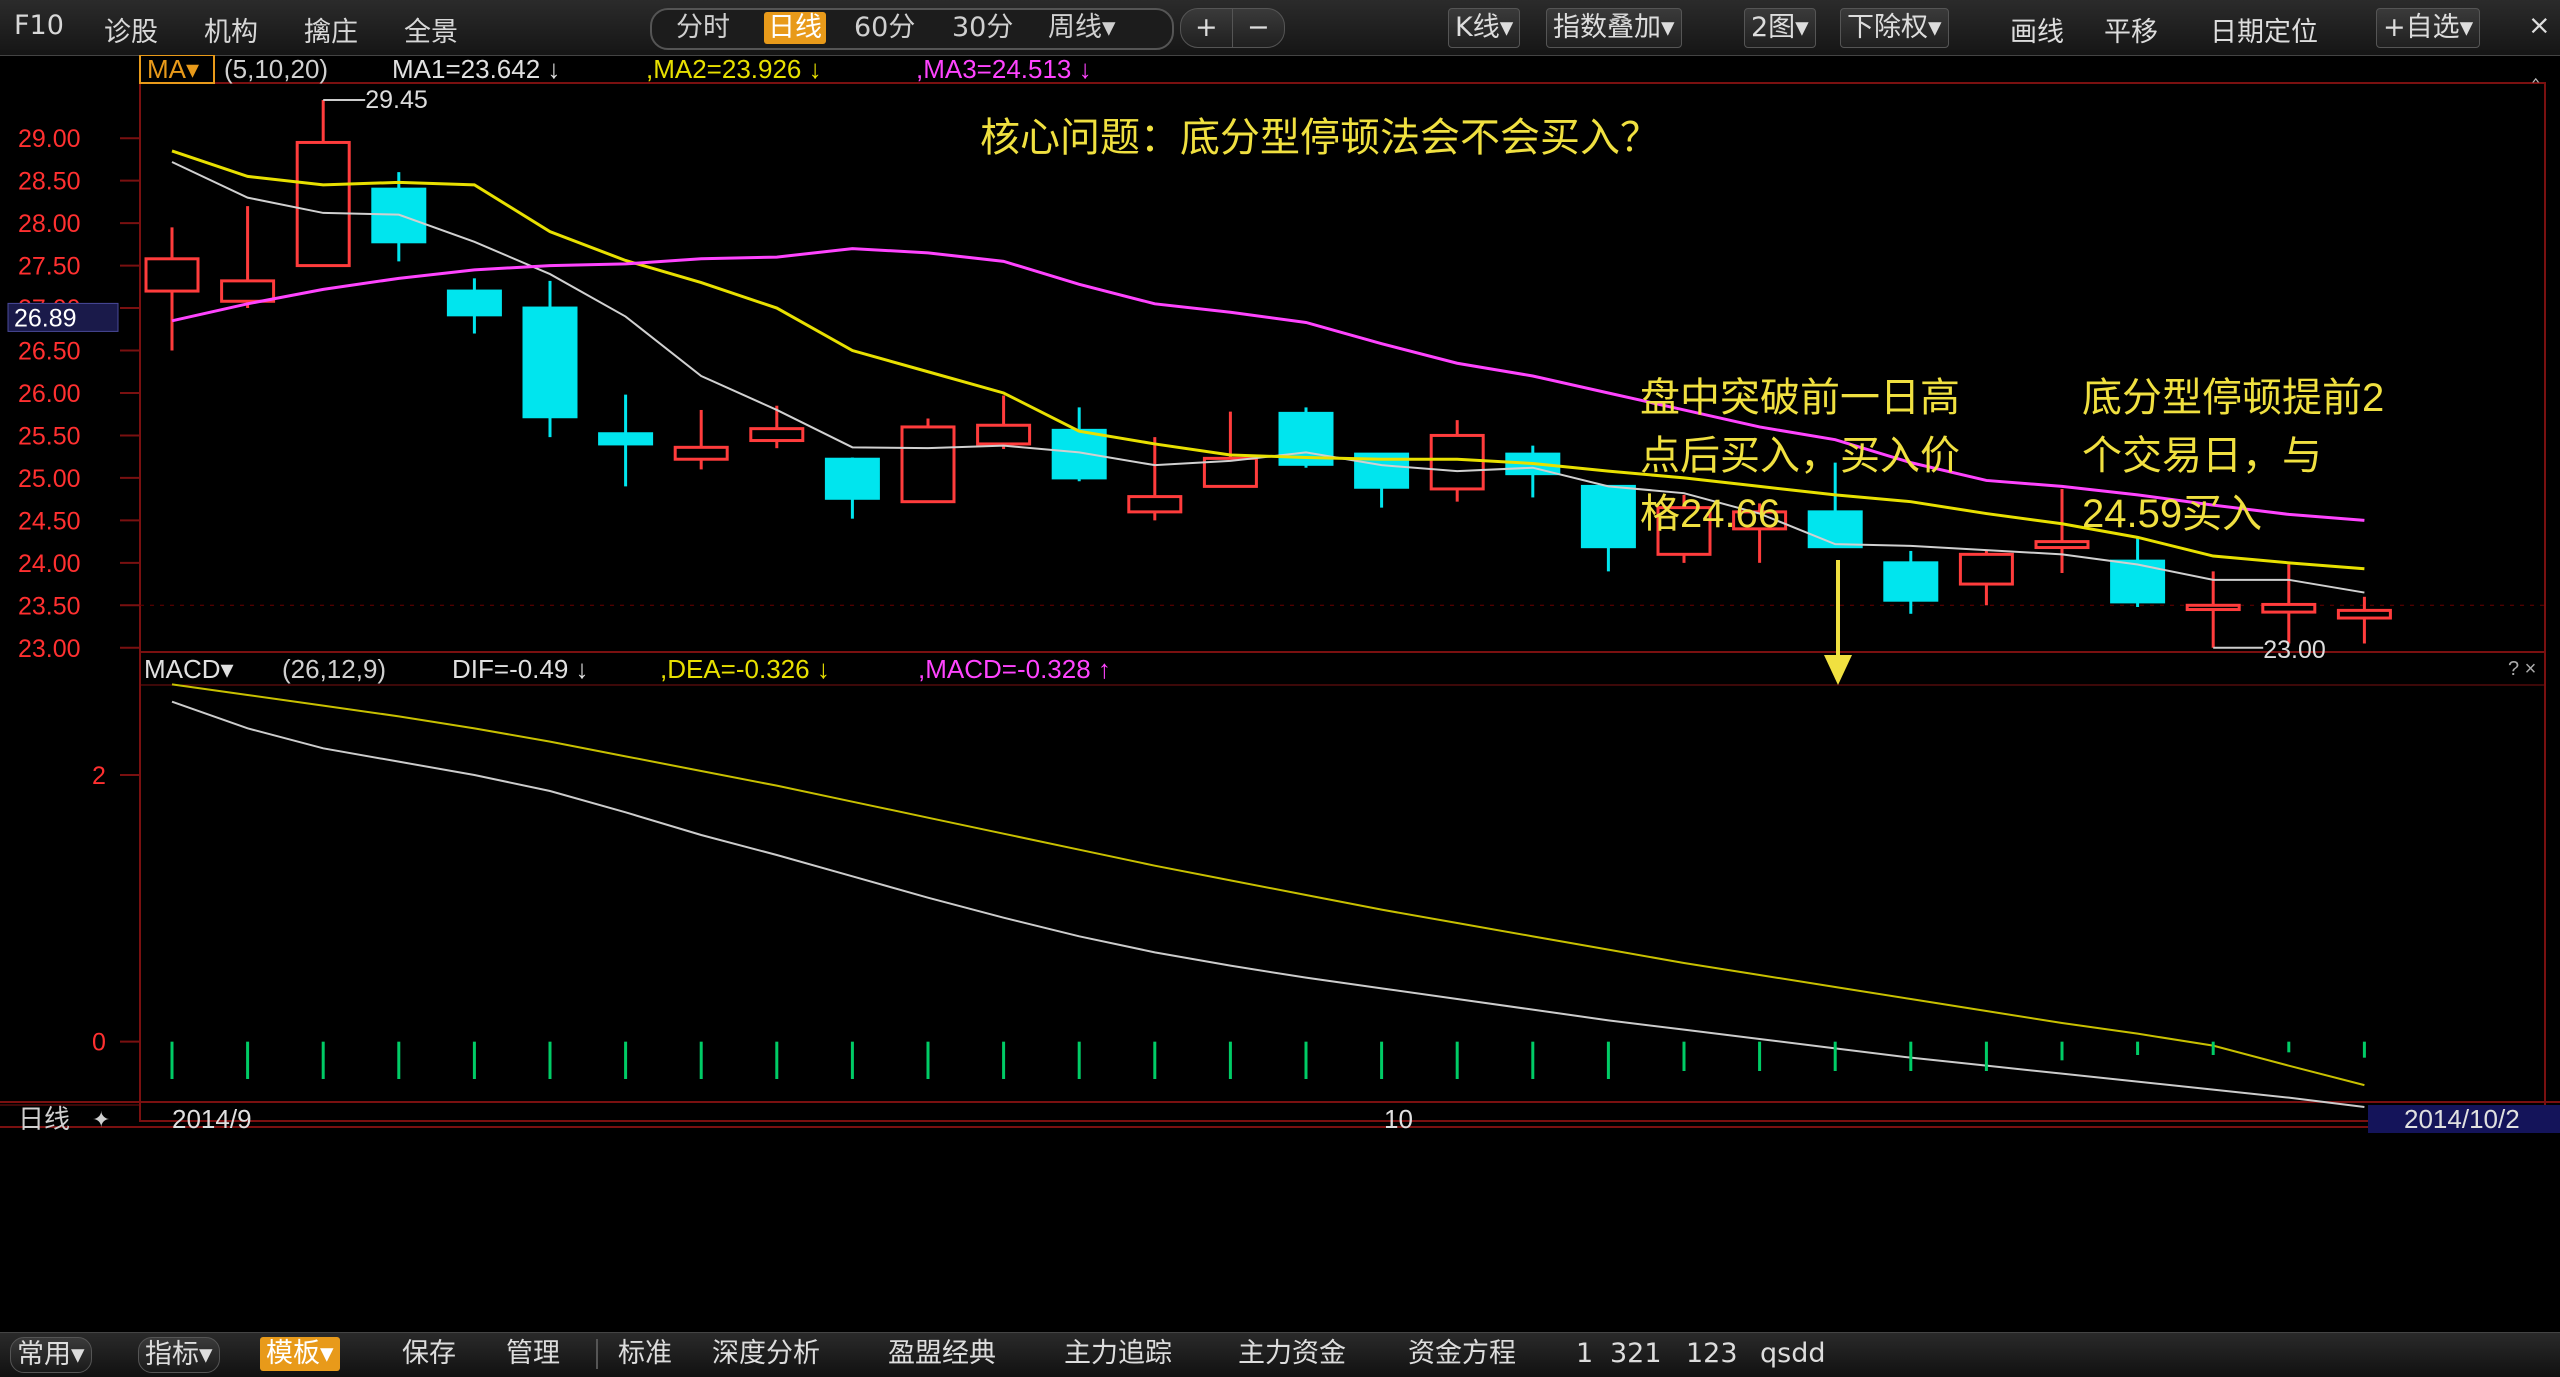  I want to click on toolbar-separator, so click(597, 1354).